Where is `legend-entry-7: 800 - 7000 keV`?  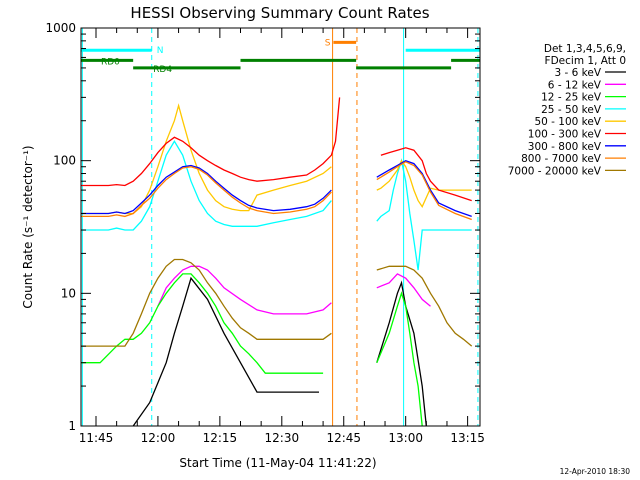 legend-entry-7: 800 - 7000 keV is located at coordinates (561, 159).